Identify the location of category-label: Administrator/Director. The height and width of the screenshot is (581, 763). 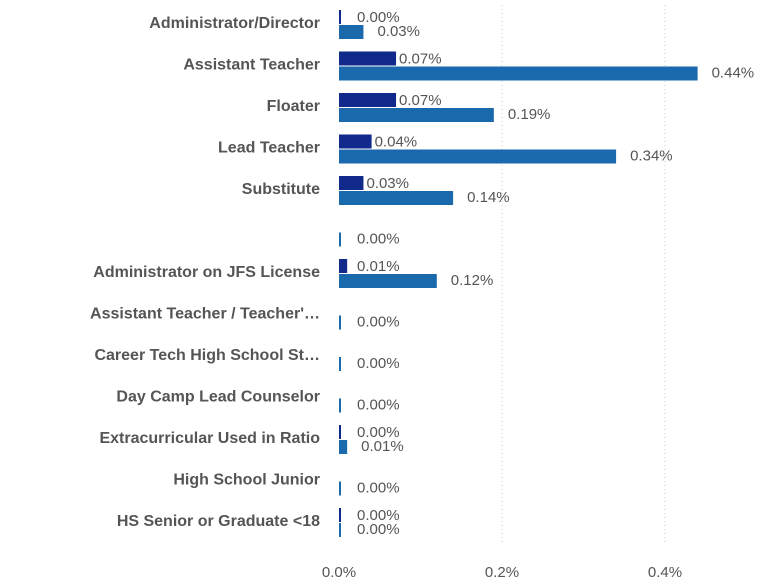
(234, 23).